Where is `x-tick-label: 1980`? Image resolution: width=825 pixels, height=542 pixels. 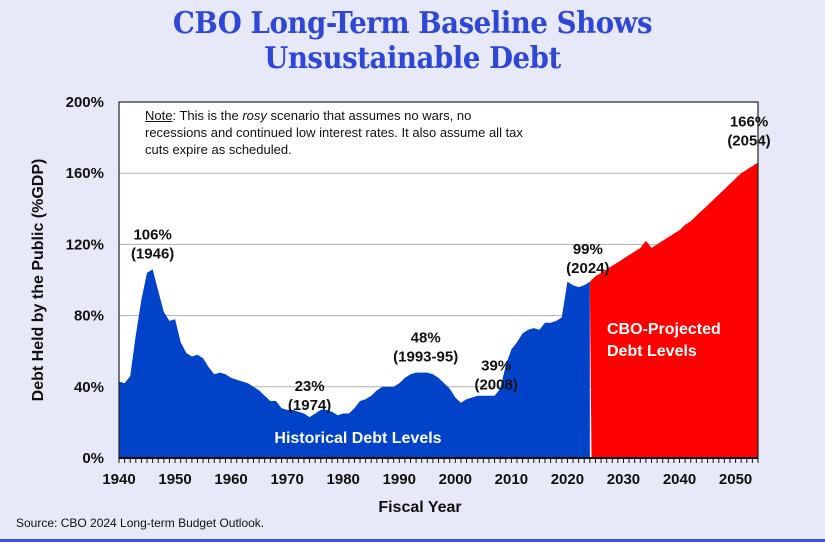
x-tick-label: 1980 is located at coordinates (343, 479).